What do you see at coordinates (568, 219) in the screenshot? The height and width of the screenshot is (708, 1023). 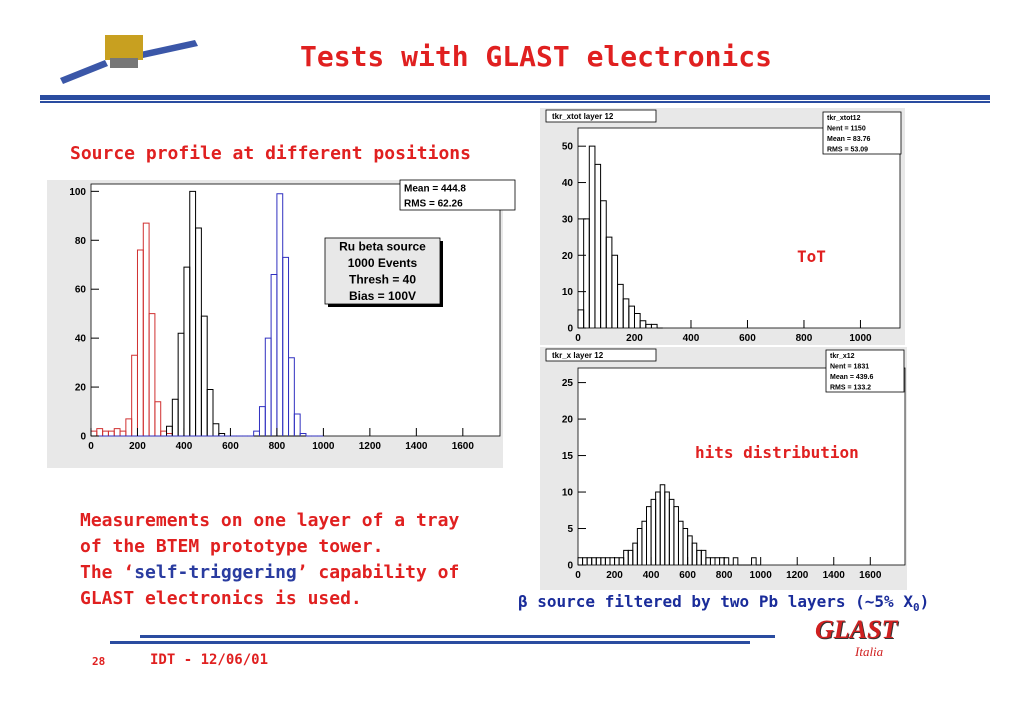 I see `y-tick-label: 30` at bounding box center [568, 219].